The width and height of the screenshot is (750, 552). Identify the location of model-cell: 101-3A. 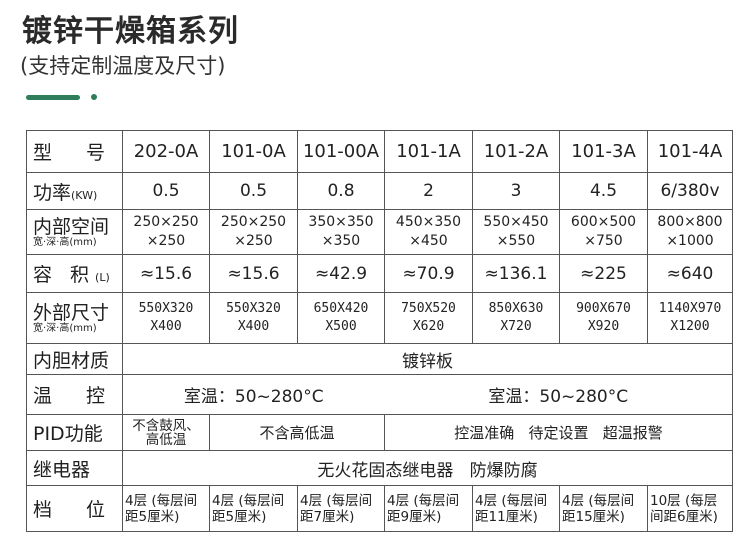
(603, 151).